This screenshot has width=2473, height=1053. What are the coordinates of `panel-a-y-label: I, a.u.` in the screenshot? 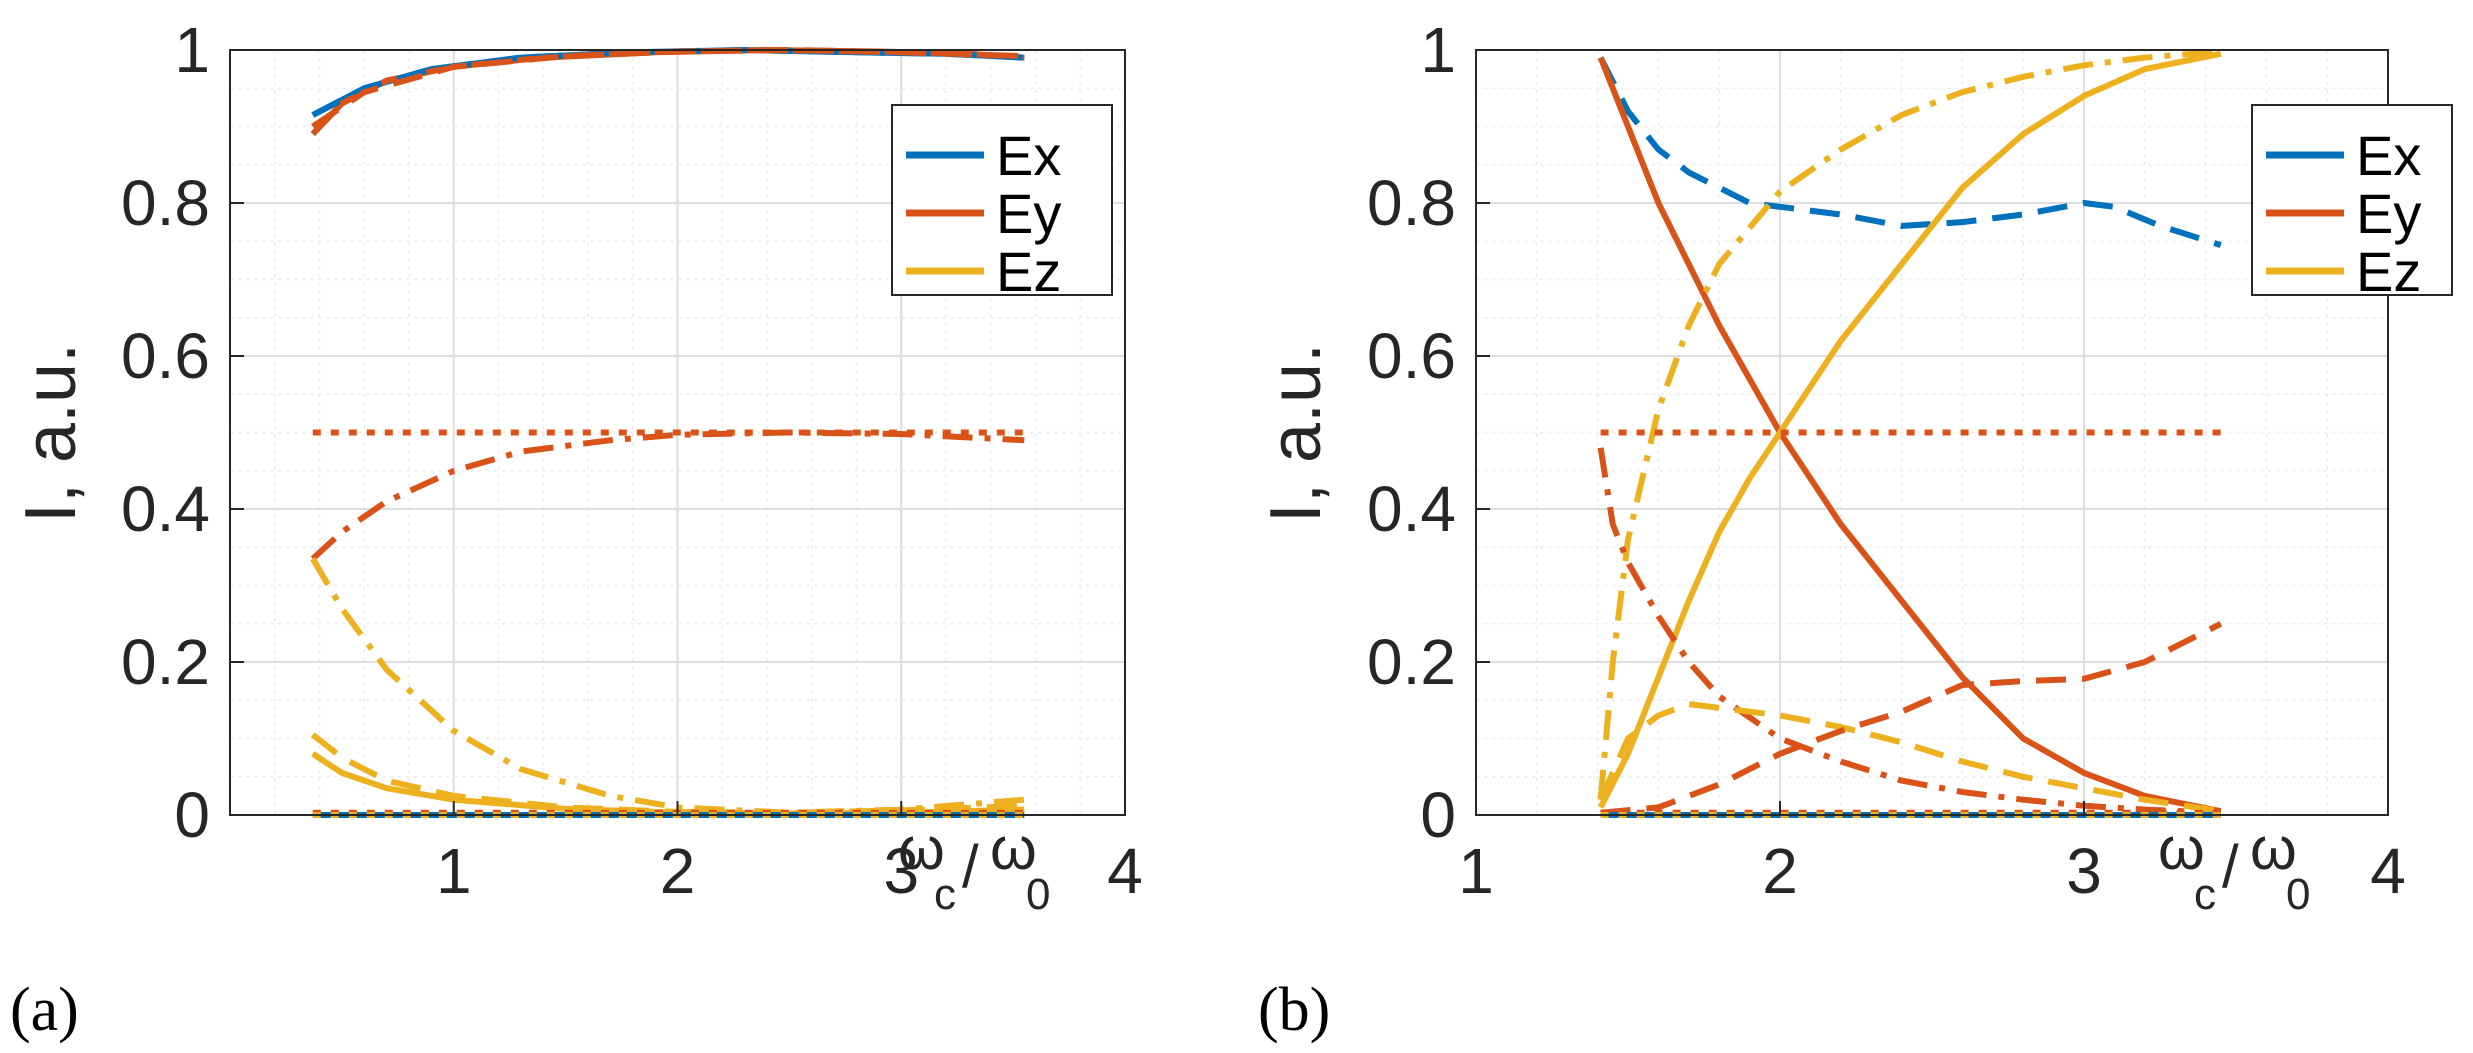 It's located at (51, 433).